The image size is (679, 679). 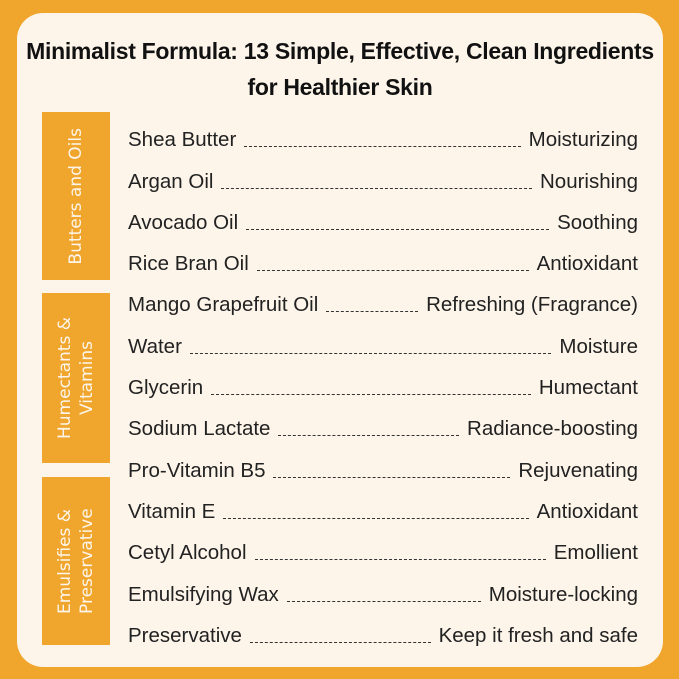 I want to click on ingredient-name: Glycerin, so click(x=166, y=388).